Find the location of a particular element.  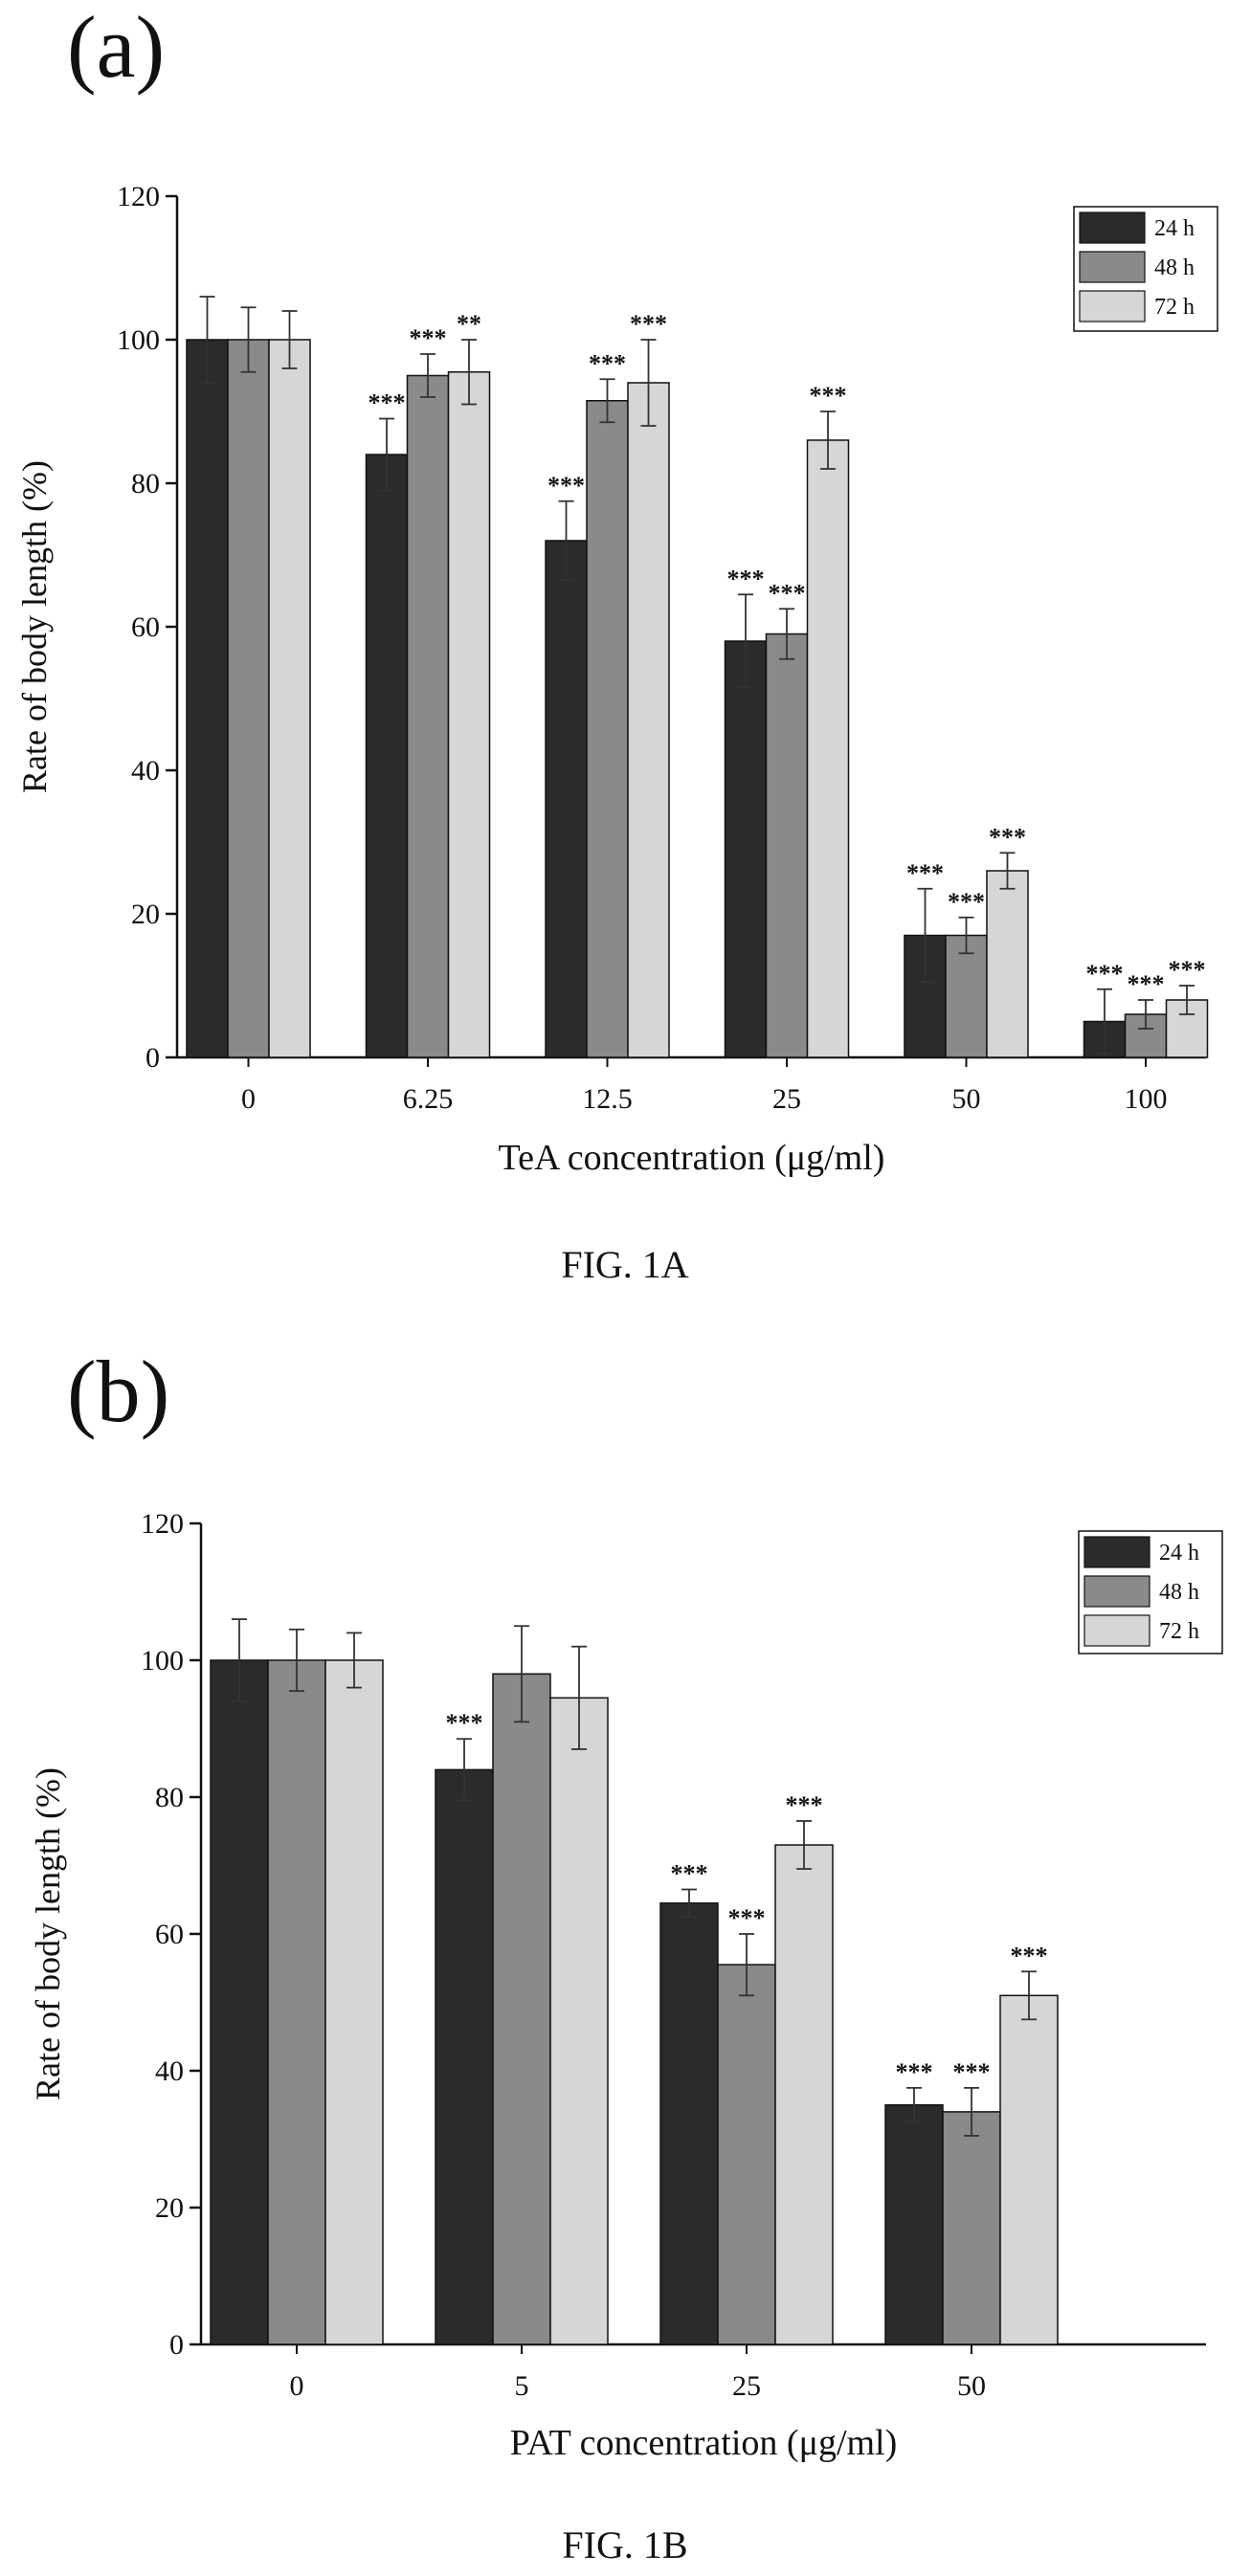

x-tick-label: 6.25 is located at coordinates (428, 1099).